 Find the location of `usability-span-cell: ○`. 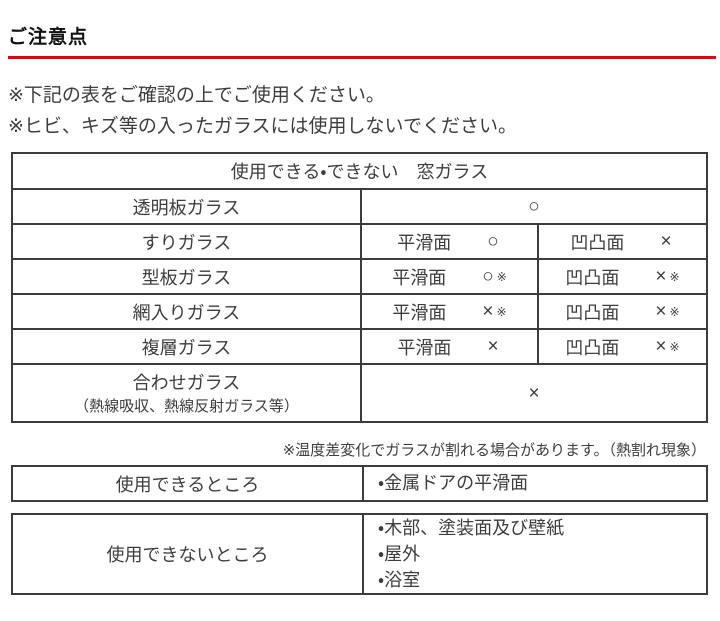

usability-span-cell: ○ is located at coordinates (534, 206).